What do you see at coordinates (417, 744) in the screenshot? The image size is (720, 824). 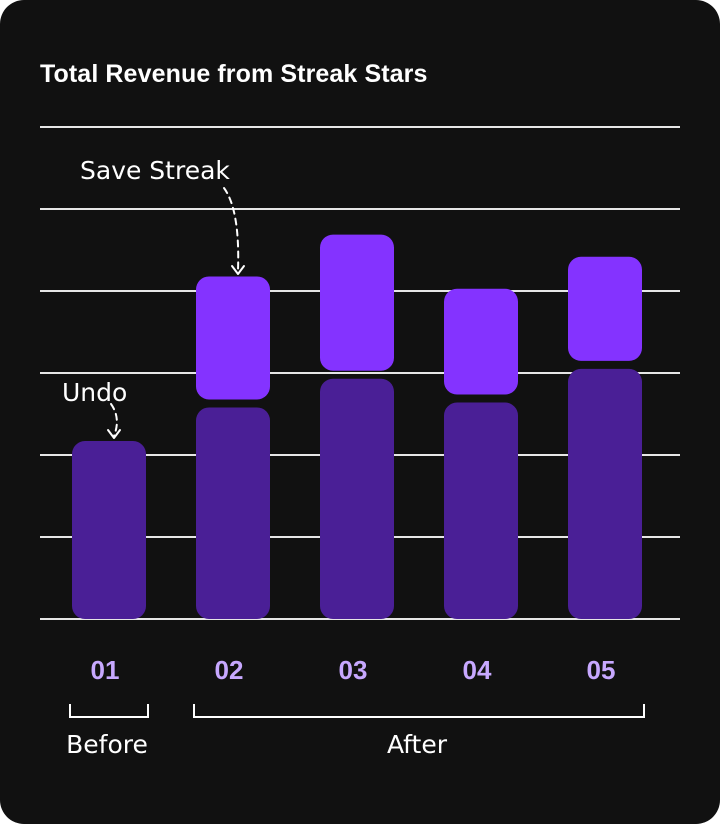 I see `group-label: After` at bounding box center [417, 744].